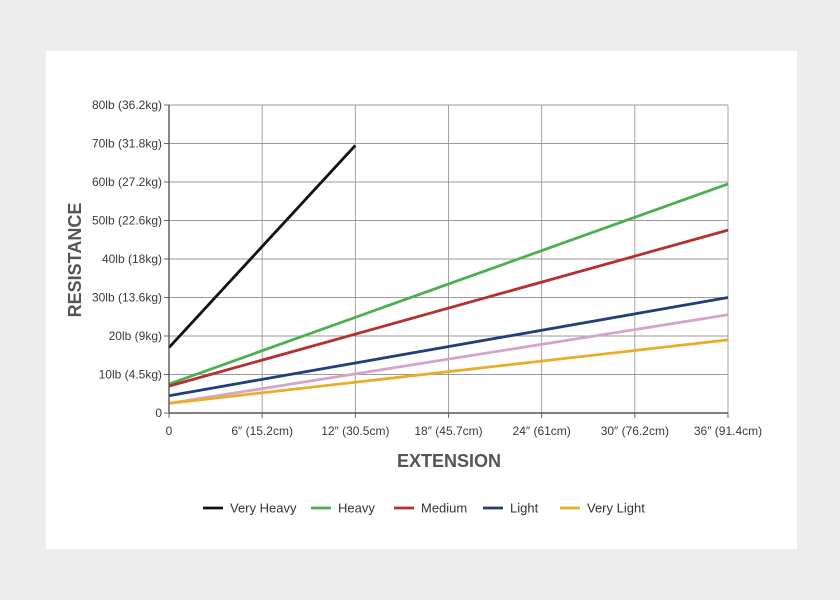 The height and width of the screenshot is (600, 840). Describe the element at coordinates (356, 508) in the screenshot. I see `legend-label: Heavy` at that location.